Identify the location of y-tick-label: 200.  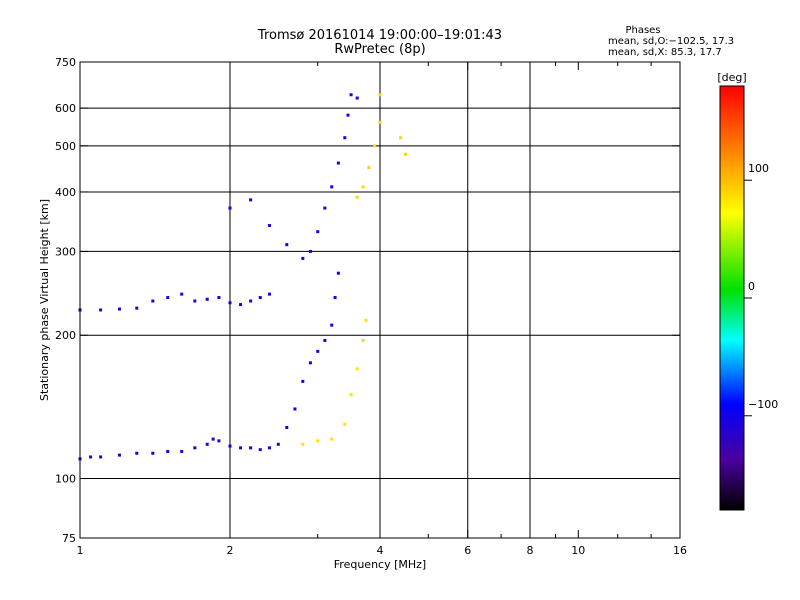
(65, 335).